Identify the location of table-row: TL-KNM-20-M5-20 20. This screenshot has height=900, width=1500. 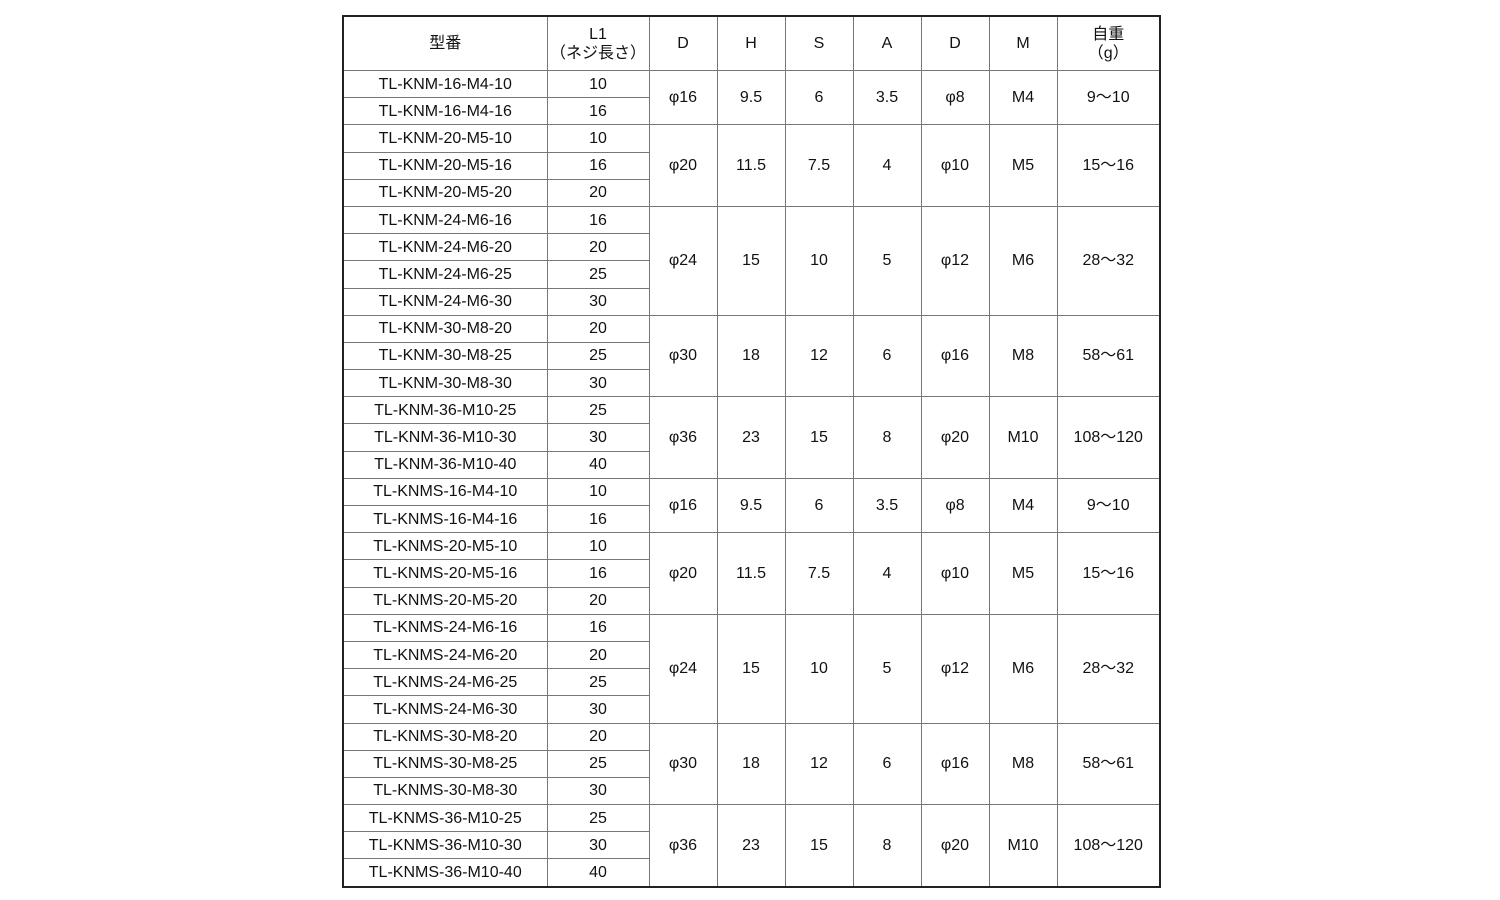
(751, 192).